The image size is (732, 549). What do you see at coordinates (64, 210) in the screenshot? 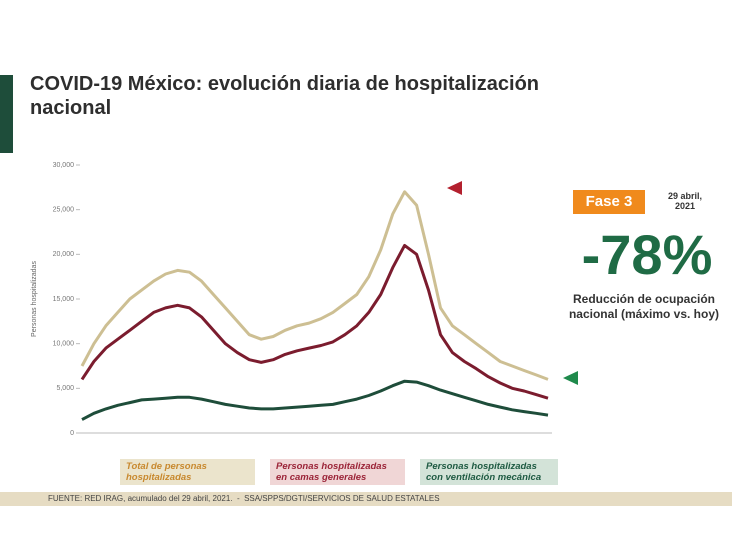
I see `y-tick-label: 25,000` at bounding box center [64, 210].